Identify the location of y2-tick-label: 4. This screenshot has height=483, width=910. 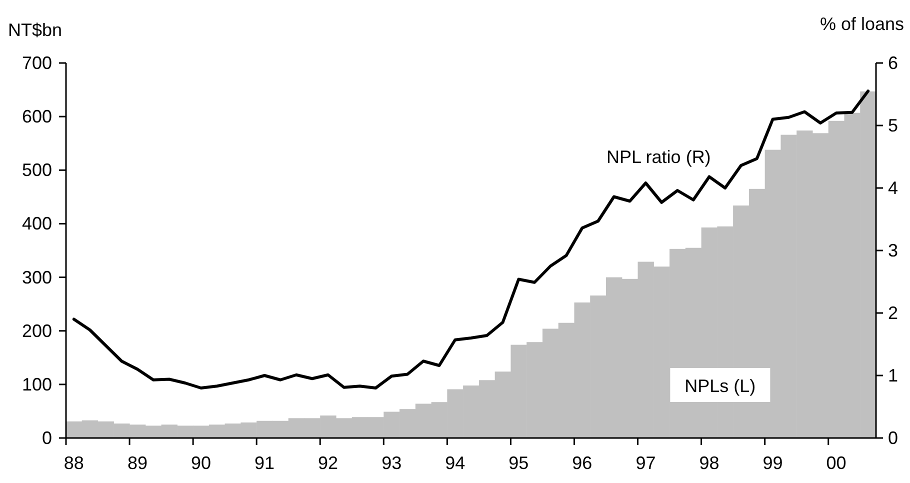
(893, 188).